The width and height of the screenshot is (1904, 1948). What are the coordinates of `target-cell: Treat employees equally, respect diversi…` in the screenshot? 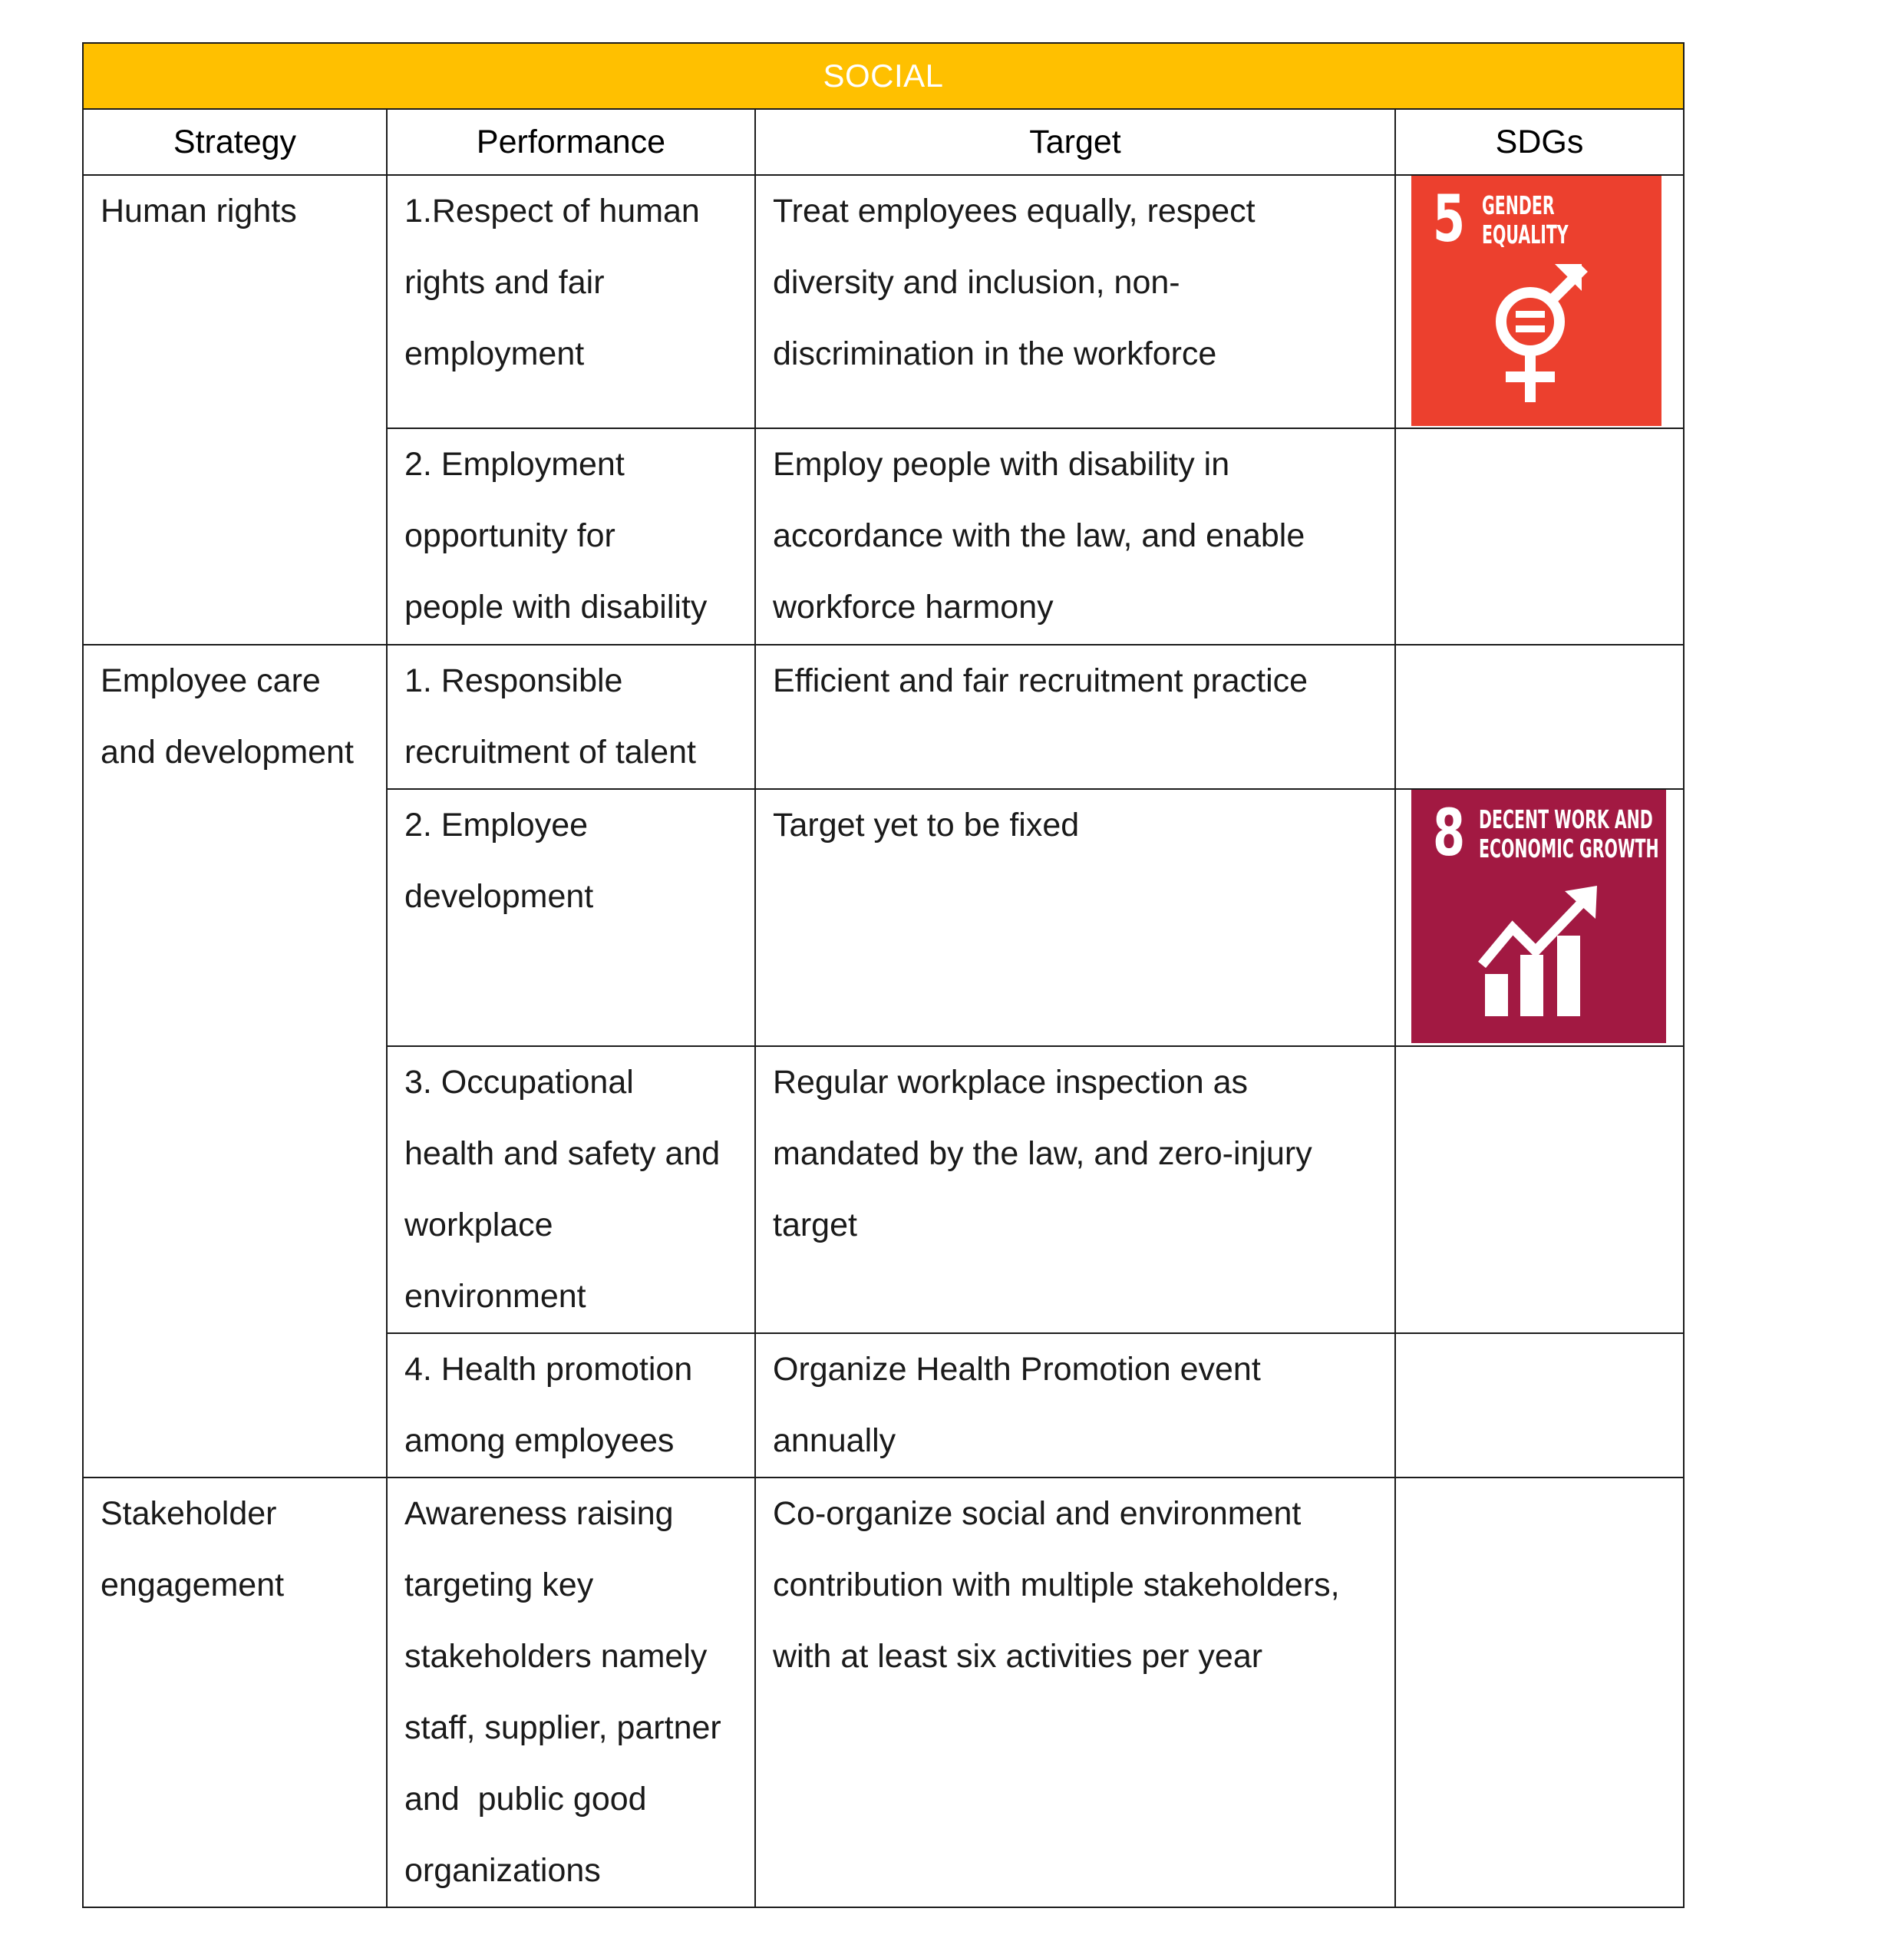 It's located at (1075, 301).